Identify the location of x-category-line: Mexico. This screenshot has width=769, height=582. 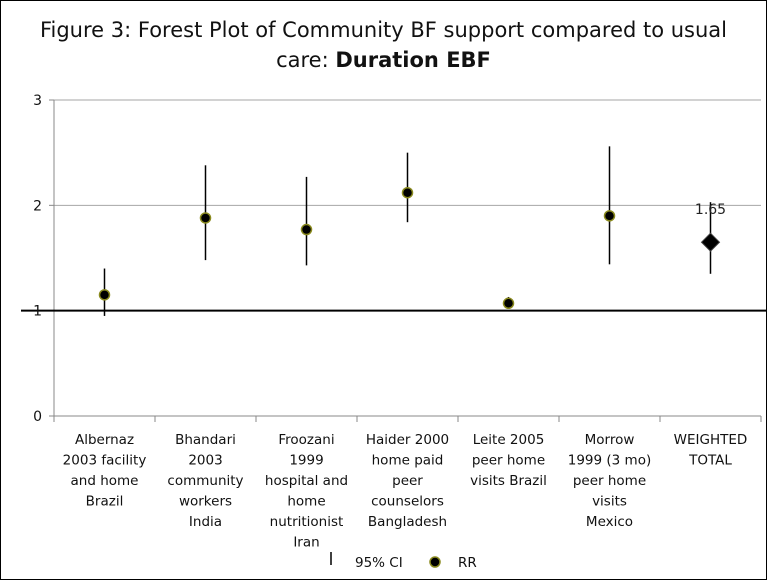
(609, 522).